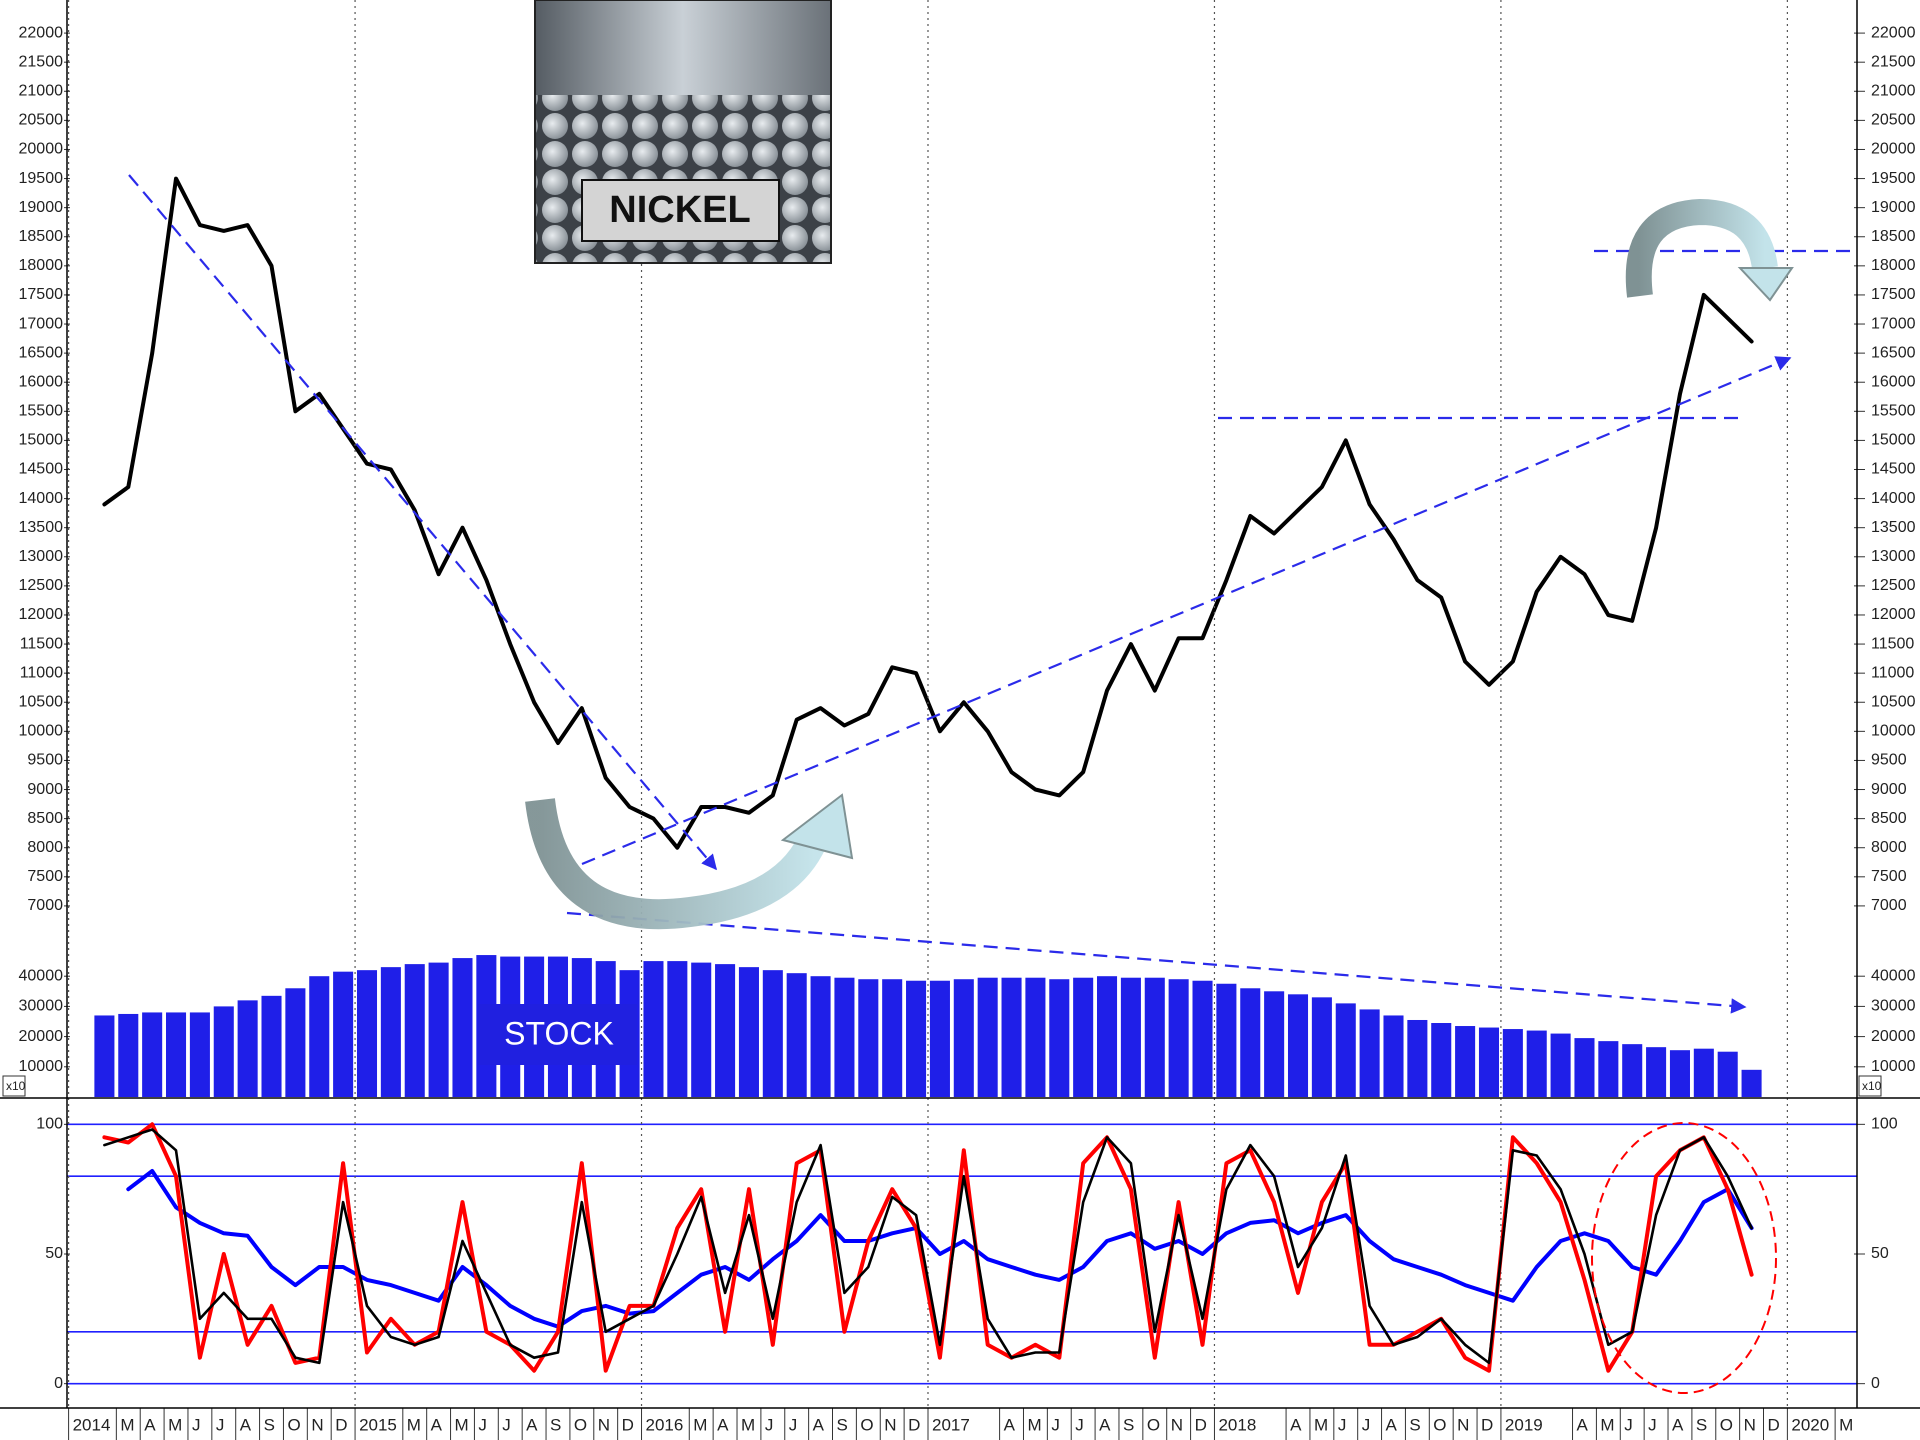 This screenshot has width=1920, height=1440. What do you see at coordinates (41, 1006) in the screenshot?
I see `y-tick-label: 30000` at bounding box center [41, 1006].